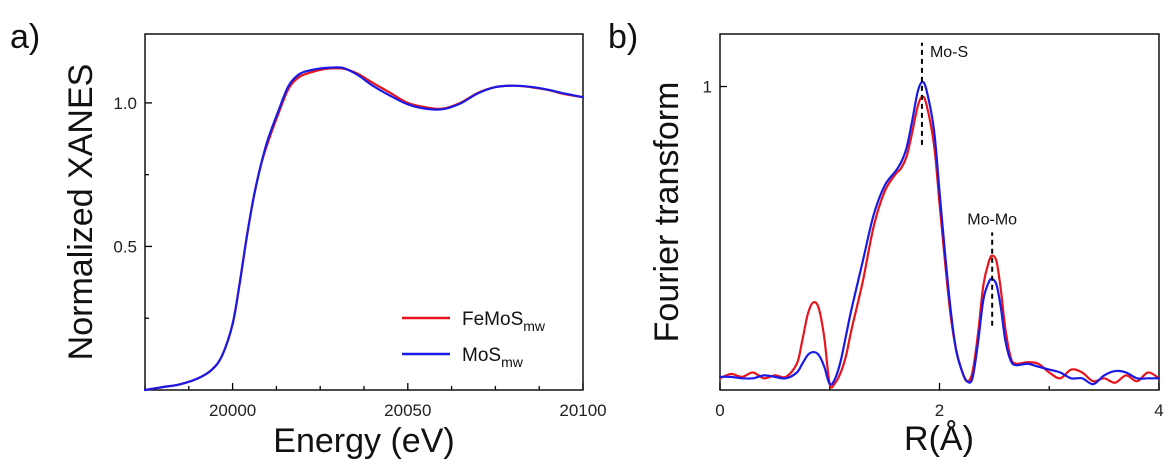  I want to click on annotation-label: Mo-S, so click(949, 52).